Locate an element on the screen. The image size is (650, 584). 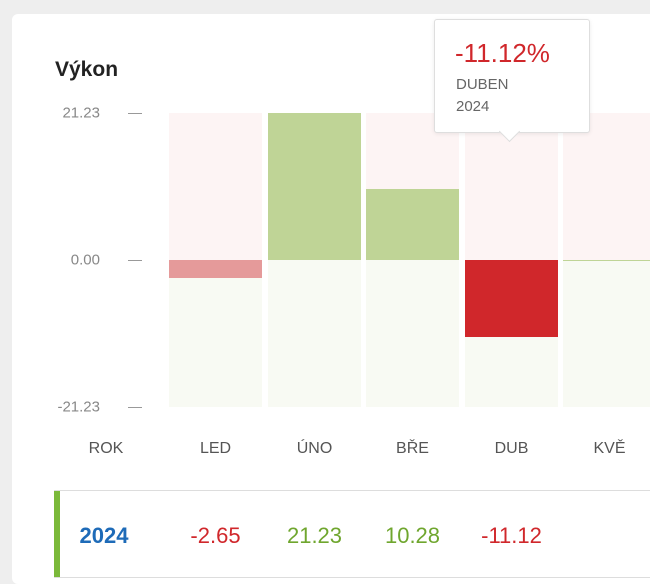
x-tick-label: KVĚ is located at coordinates (606, 449).